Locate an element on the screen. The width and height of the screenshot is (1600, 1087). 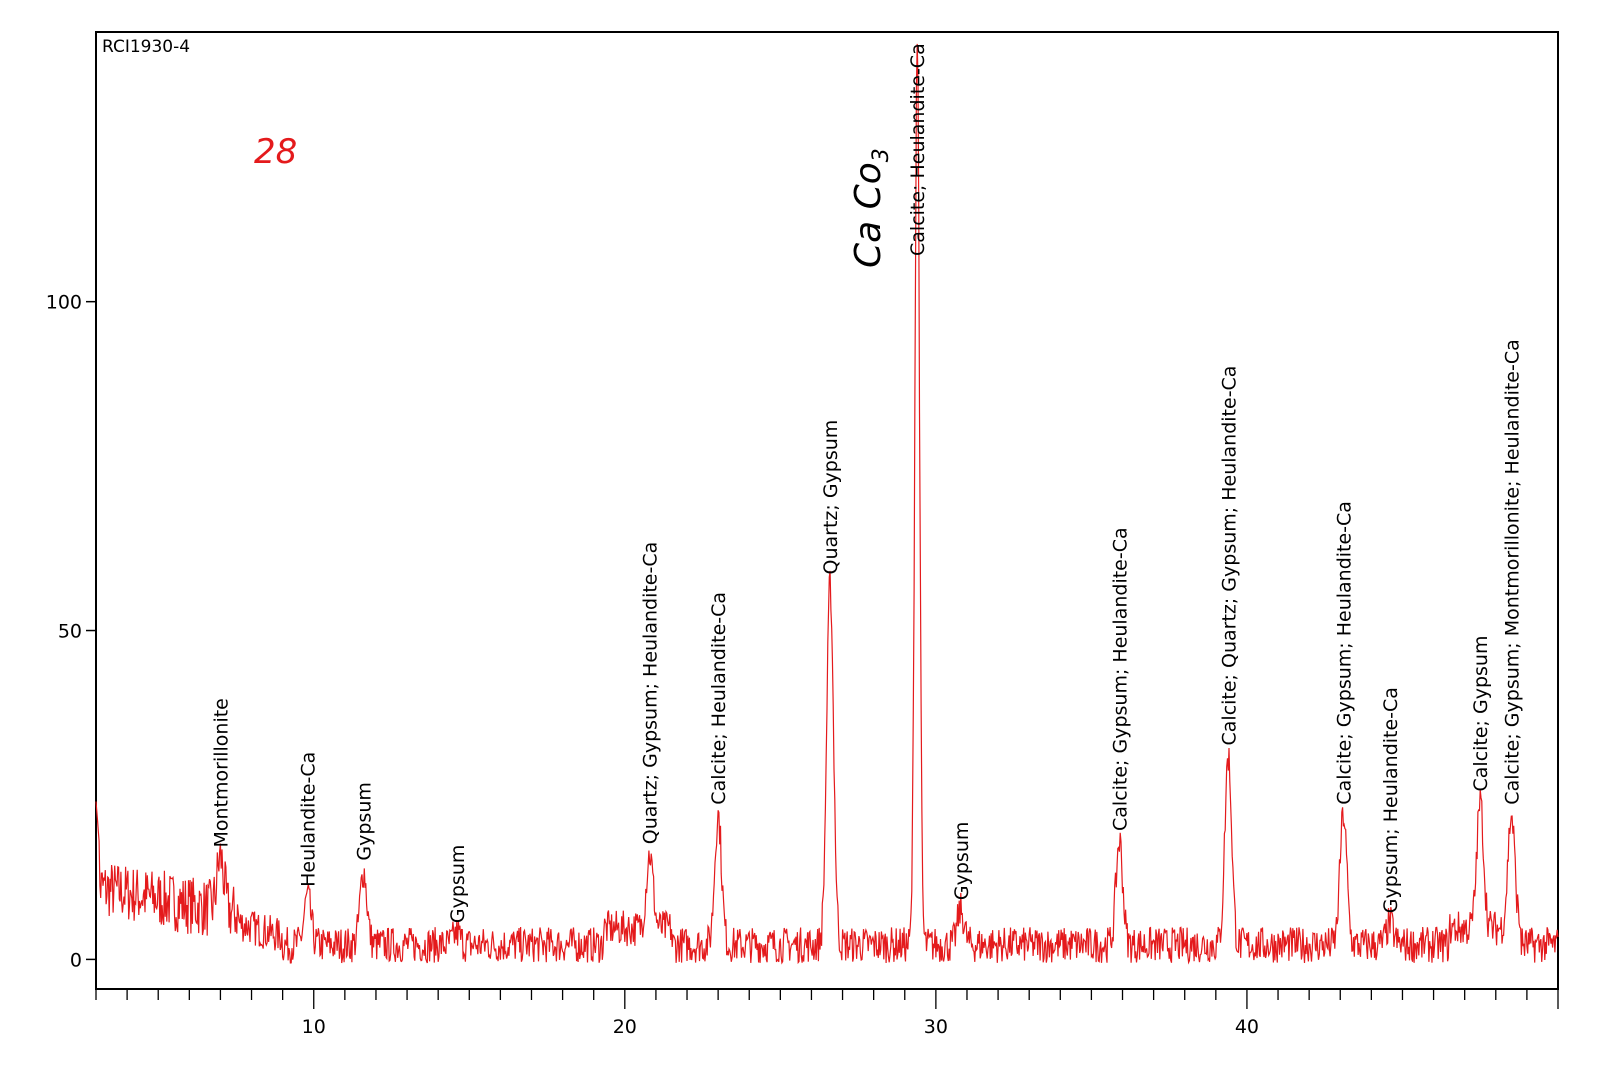
x-tick-label: 10 is located at coordinates (314, 1027).